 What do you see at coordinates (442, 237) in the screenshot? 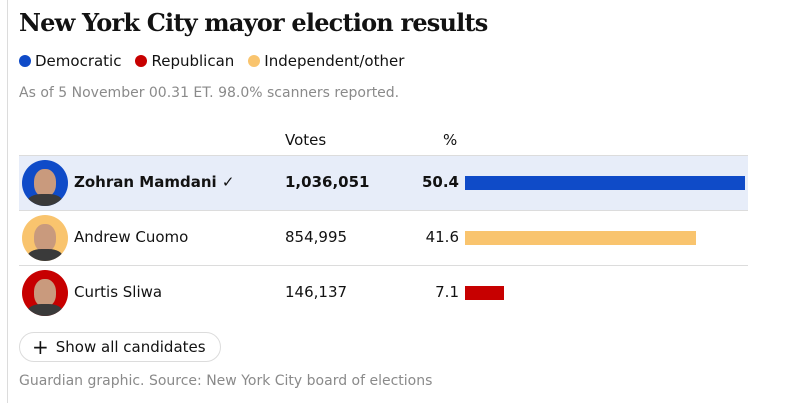
I see `candidate-pct: 41.6` at bounding box center [442, 237].